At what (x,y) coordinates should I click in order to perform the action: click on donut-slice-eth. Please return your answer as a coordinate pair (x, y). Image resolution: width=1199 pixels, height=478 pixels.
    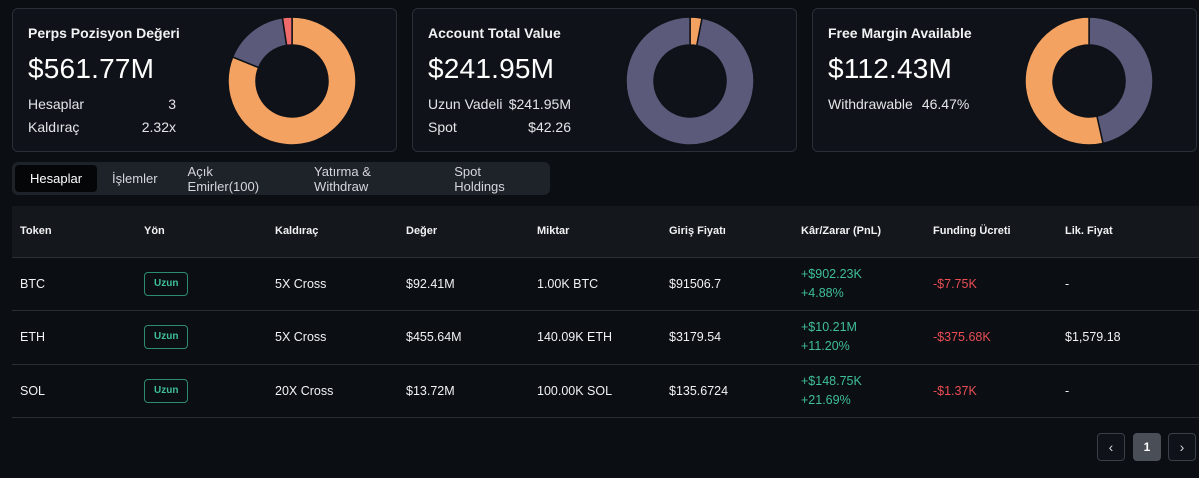
    Looking at the image, I should click on (292, 81).